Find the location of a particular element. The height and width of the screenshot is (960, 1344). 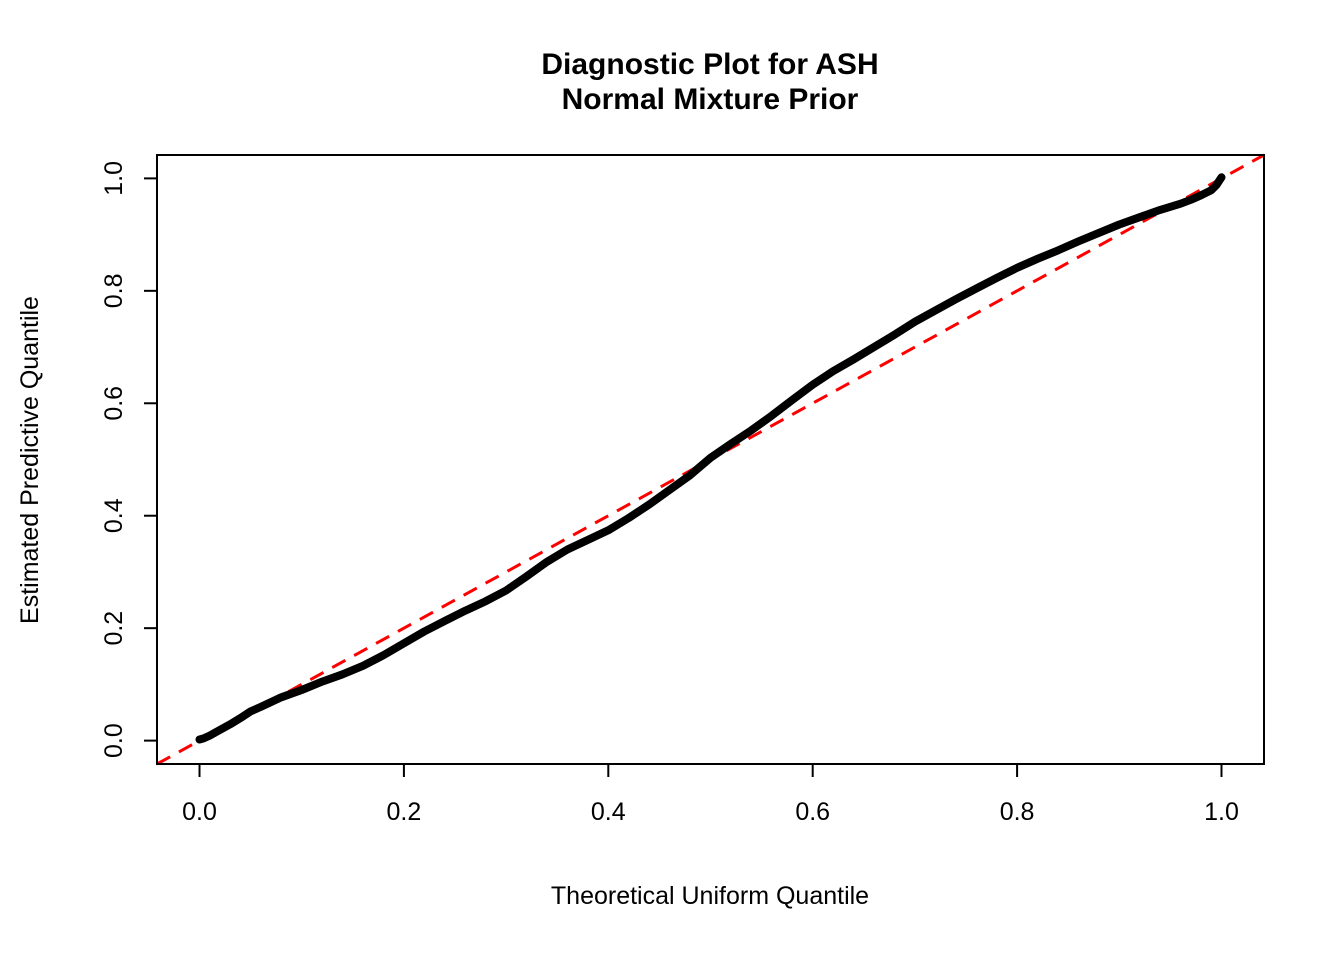

y-tick-label: 0.6 is located at coordinates (114, 403).